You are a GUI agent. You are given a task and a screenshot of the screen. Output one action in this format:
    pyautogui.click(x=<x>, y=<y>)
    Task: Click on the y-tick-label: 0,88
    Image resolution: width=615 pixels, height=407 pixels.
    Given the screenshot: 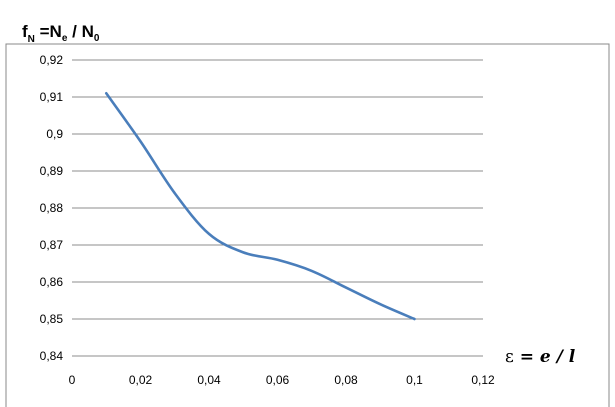 What is the action you would take?
    pyautogui.click(x=52, y=208)
    